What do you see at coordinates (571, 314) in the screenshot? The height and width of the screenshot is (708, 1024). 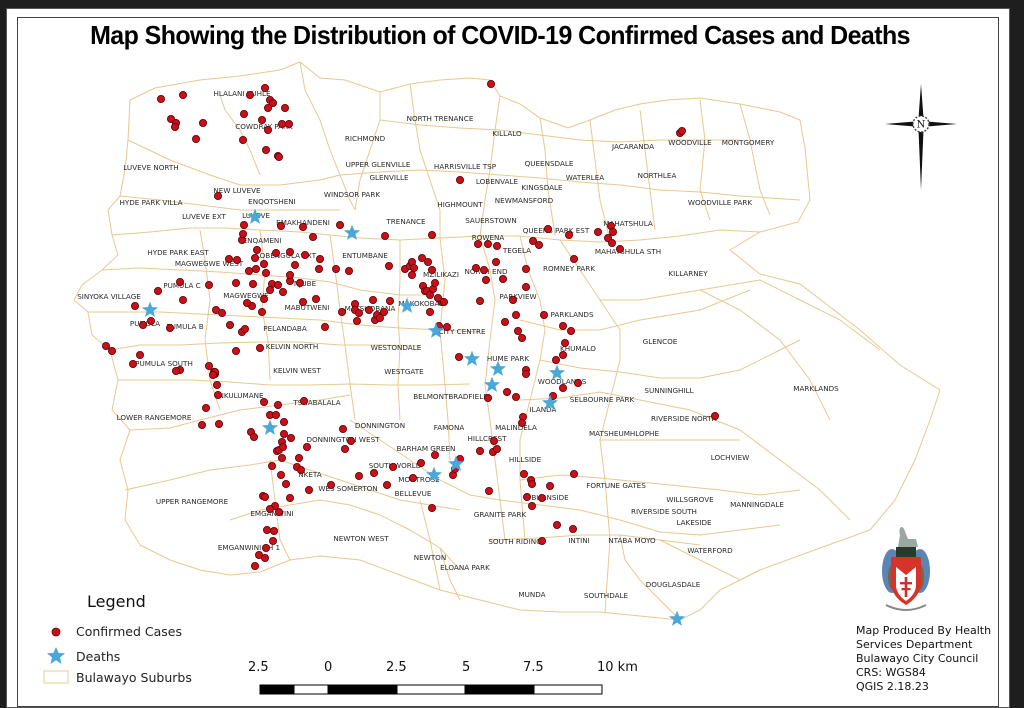 I see `suburb-label: PARKLANDS` at bounding box center [571, 314].